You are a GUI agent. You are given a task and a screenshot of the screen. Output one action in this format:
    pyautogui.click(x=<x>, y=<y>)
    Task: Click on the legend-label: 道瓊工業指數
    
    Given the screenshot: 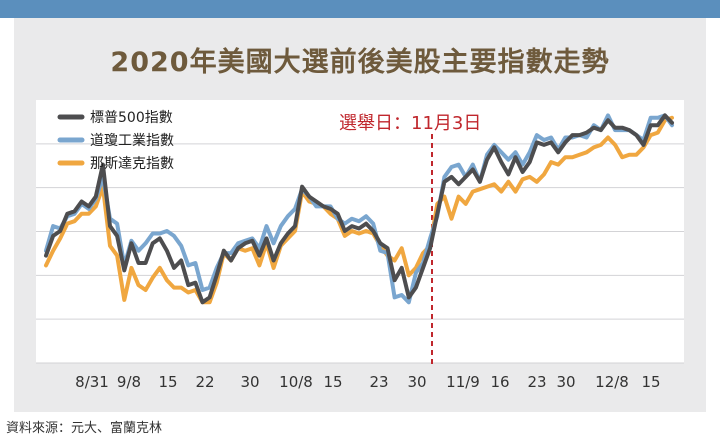 What is the action you would take?
    pyautogui.click(x=132, y=141)
    